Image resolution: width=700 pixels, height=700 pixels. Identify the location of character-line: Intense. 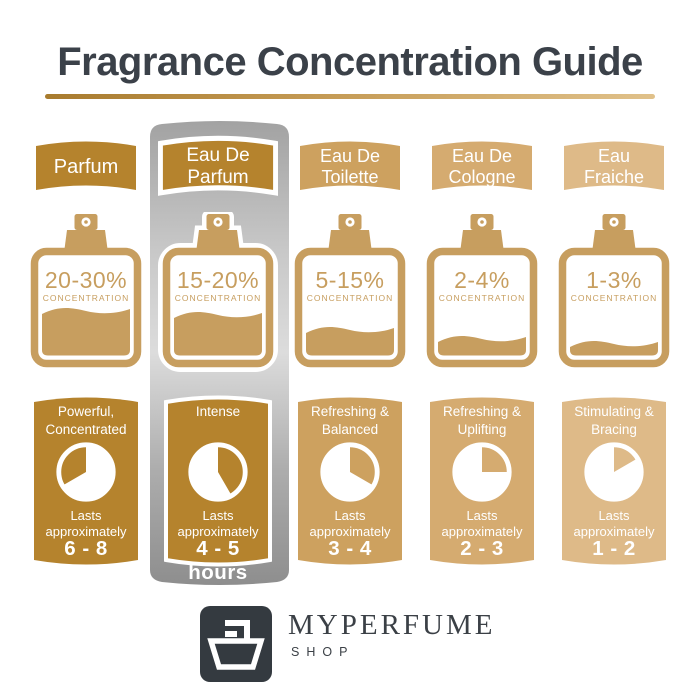
(218, 411).